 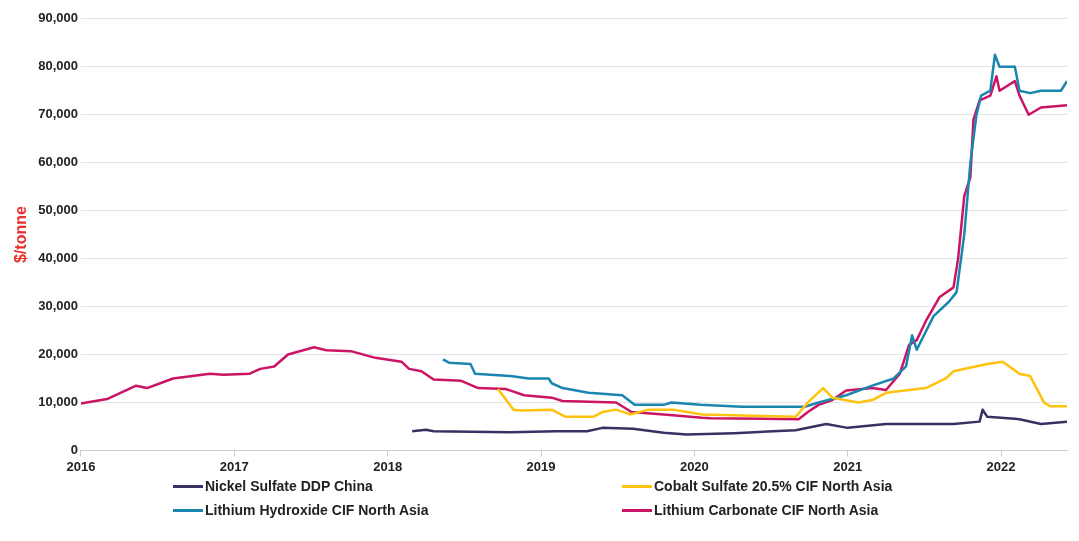 What do you see at coordinates (21, 235) in the screenshot?
I see `y-axis-title: $/tonne` at bounding box center [21, 235].